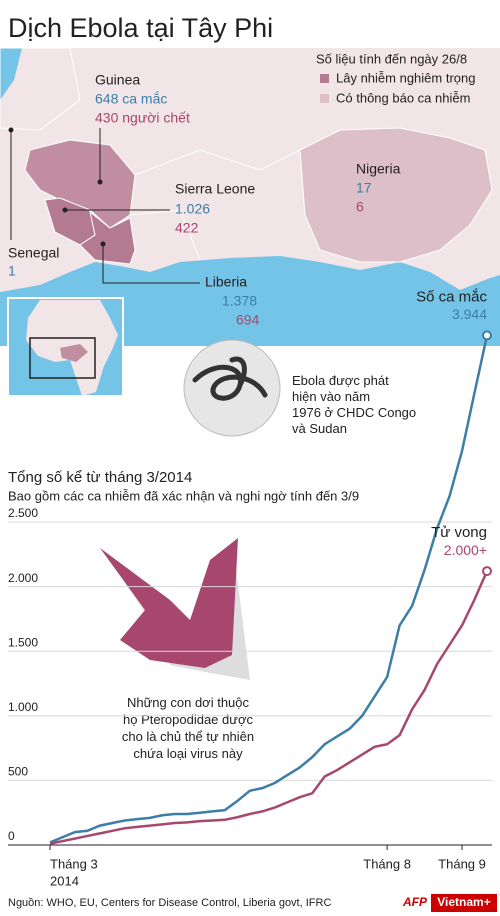  Describe the element at coordinates (33, 253) in the screenshot. I see `country-name: Senegal` at that location.